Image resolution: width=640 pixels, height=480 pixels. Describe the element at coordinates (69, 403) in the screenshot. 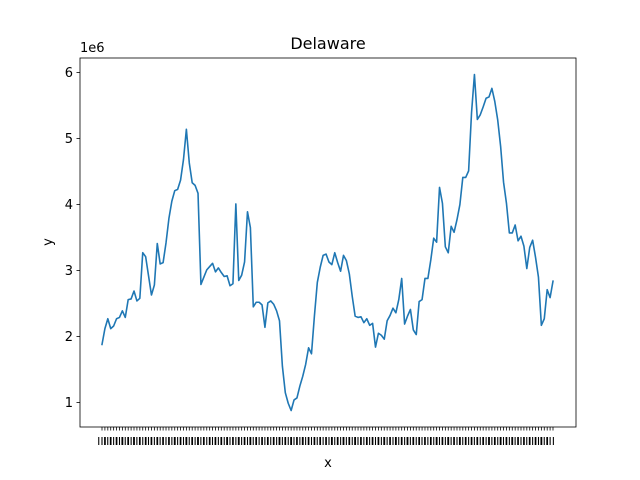

I see `y-tick-label: 1` at that location.